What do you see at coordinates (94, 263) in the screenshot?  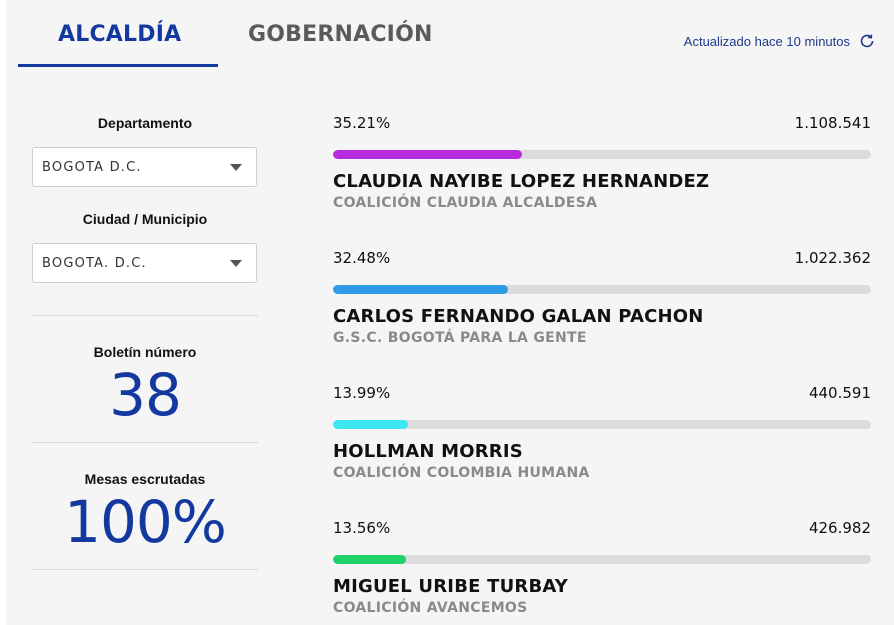 I see `city-select-value: BOGOTA. D.C.` at bounding box center [94, 263].